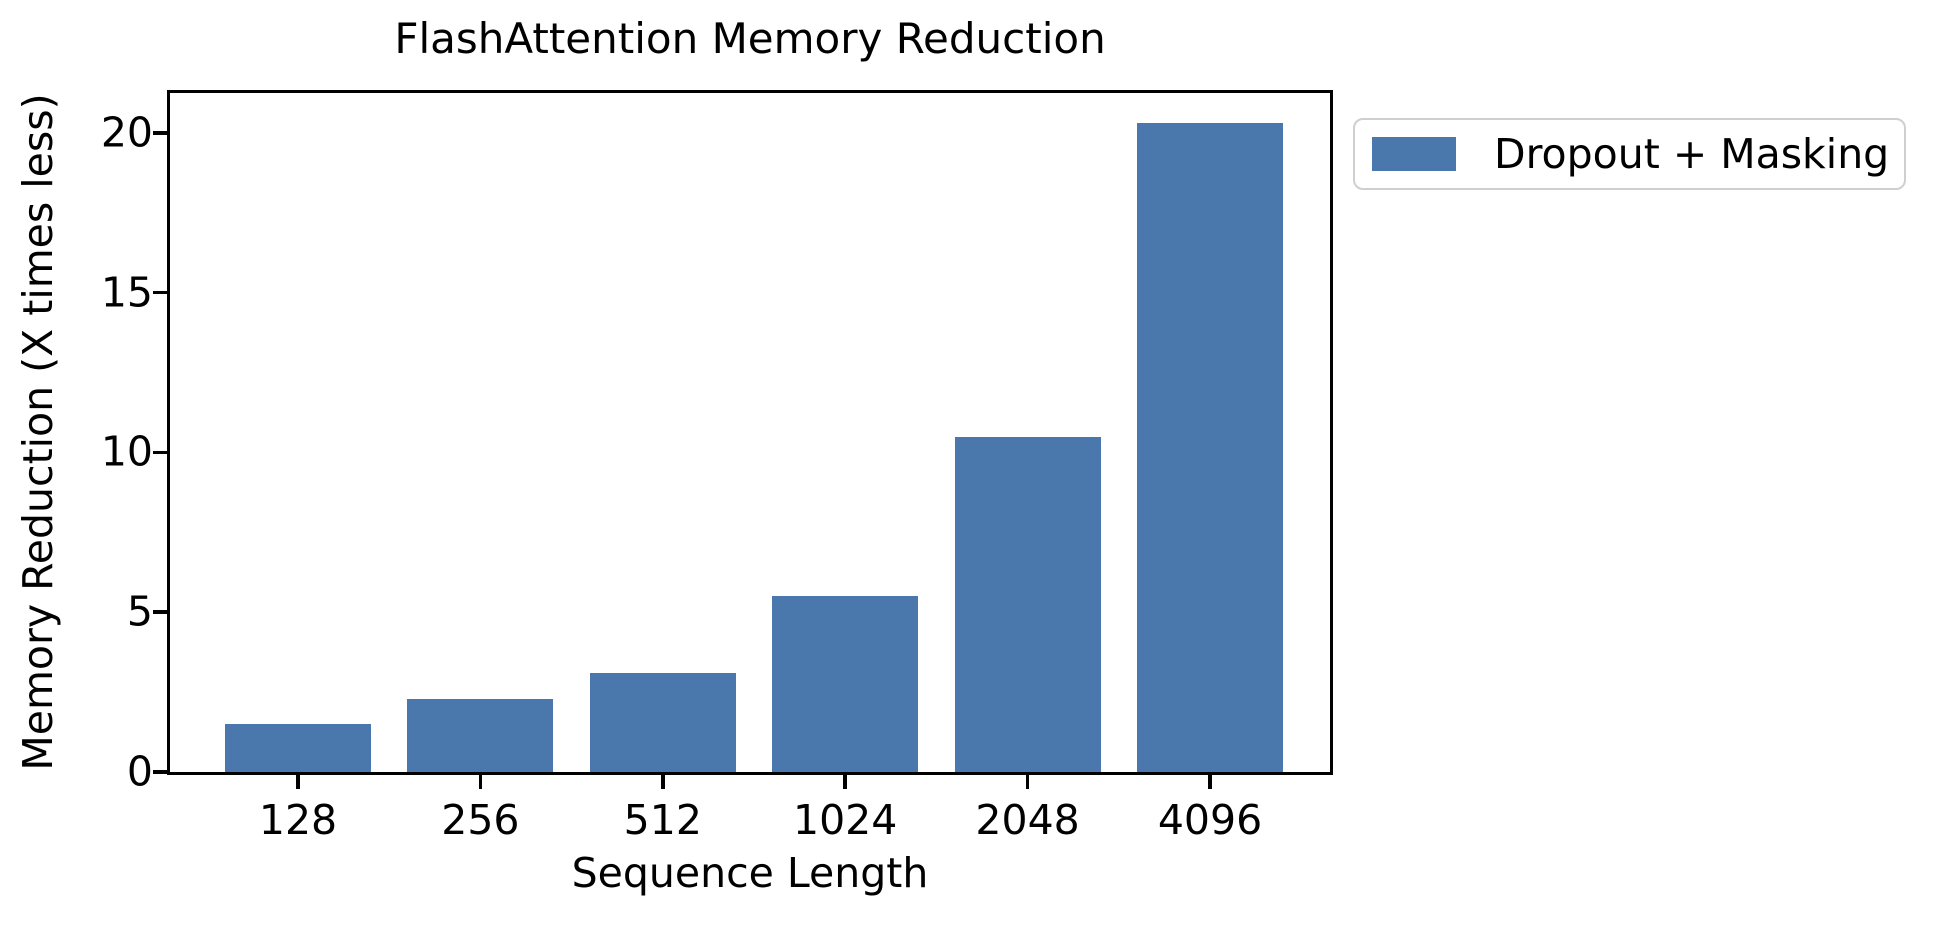 This screenshot has height=932, width=1935. I want to click on bar-2048, so click(1027, 604).